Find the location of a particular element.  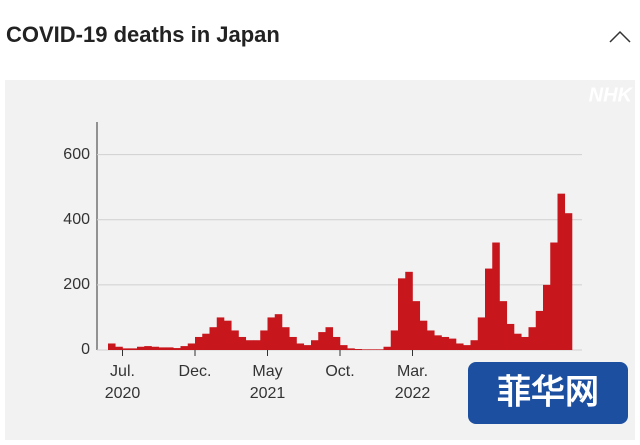

x-year-label: 2020 is located at coordinates (123, 393).